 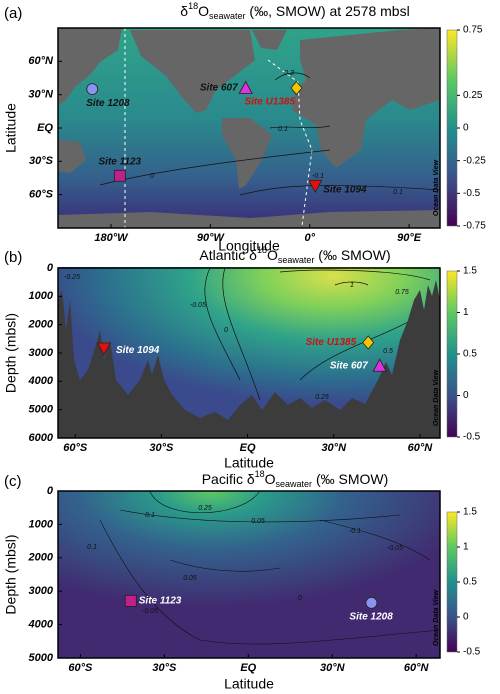 What do you see at coordinates (249, 219) in the screenshot?
I see `antarctica` at bounding box center [249, 219].